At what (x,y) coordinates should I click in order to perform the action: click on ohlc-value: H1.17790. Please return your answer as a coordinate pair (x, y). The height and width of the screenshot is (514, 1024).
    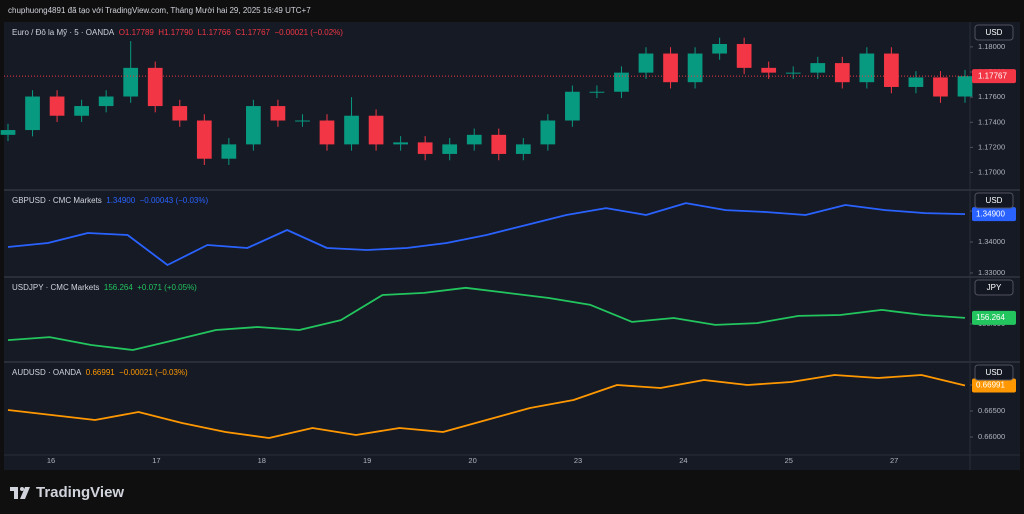
    Looking at the image, I should click on (175, 32).